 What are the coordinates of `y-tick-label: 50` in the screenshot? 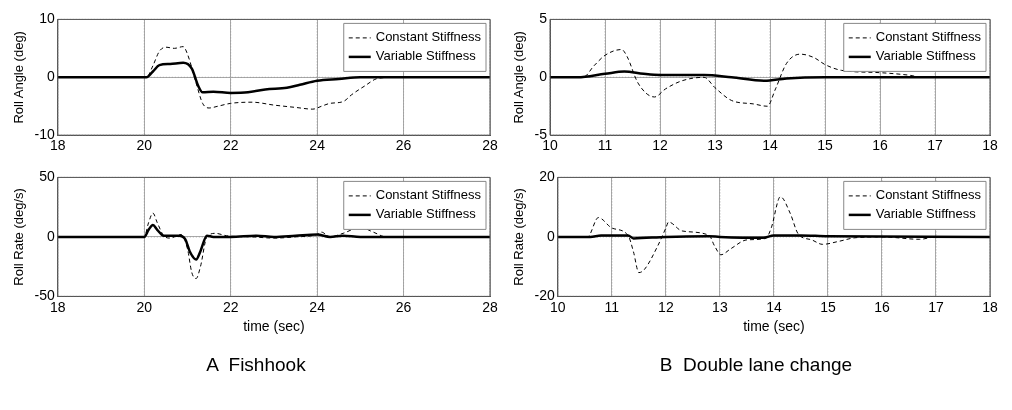 It's located at (47, 176).